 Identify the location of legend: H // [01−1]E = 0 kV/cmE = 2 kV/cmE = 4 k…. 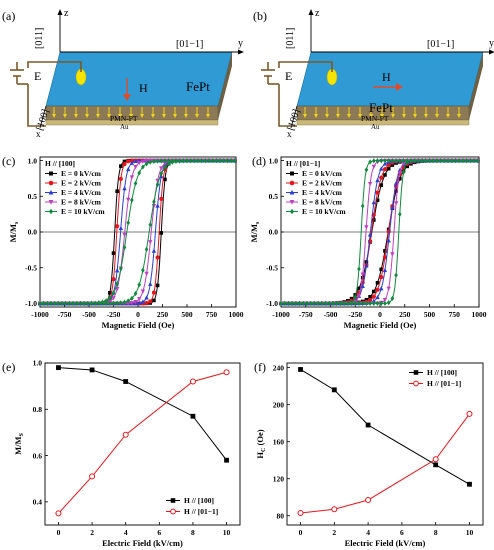
(316, 187).